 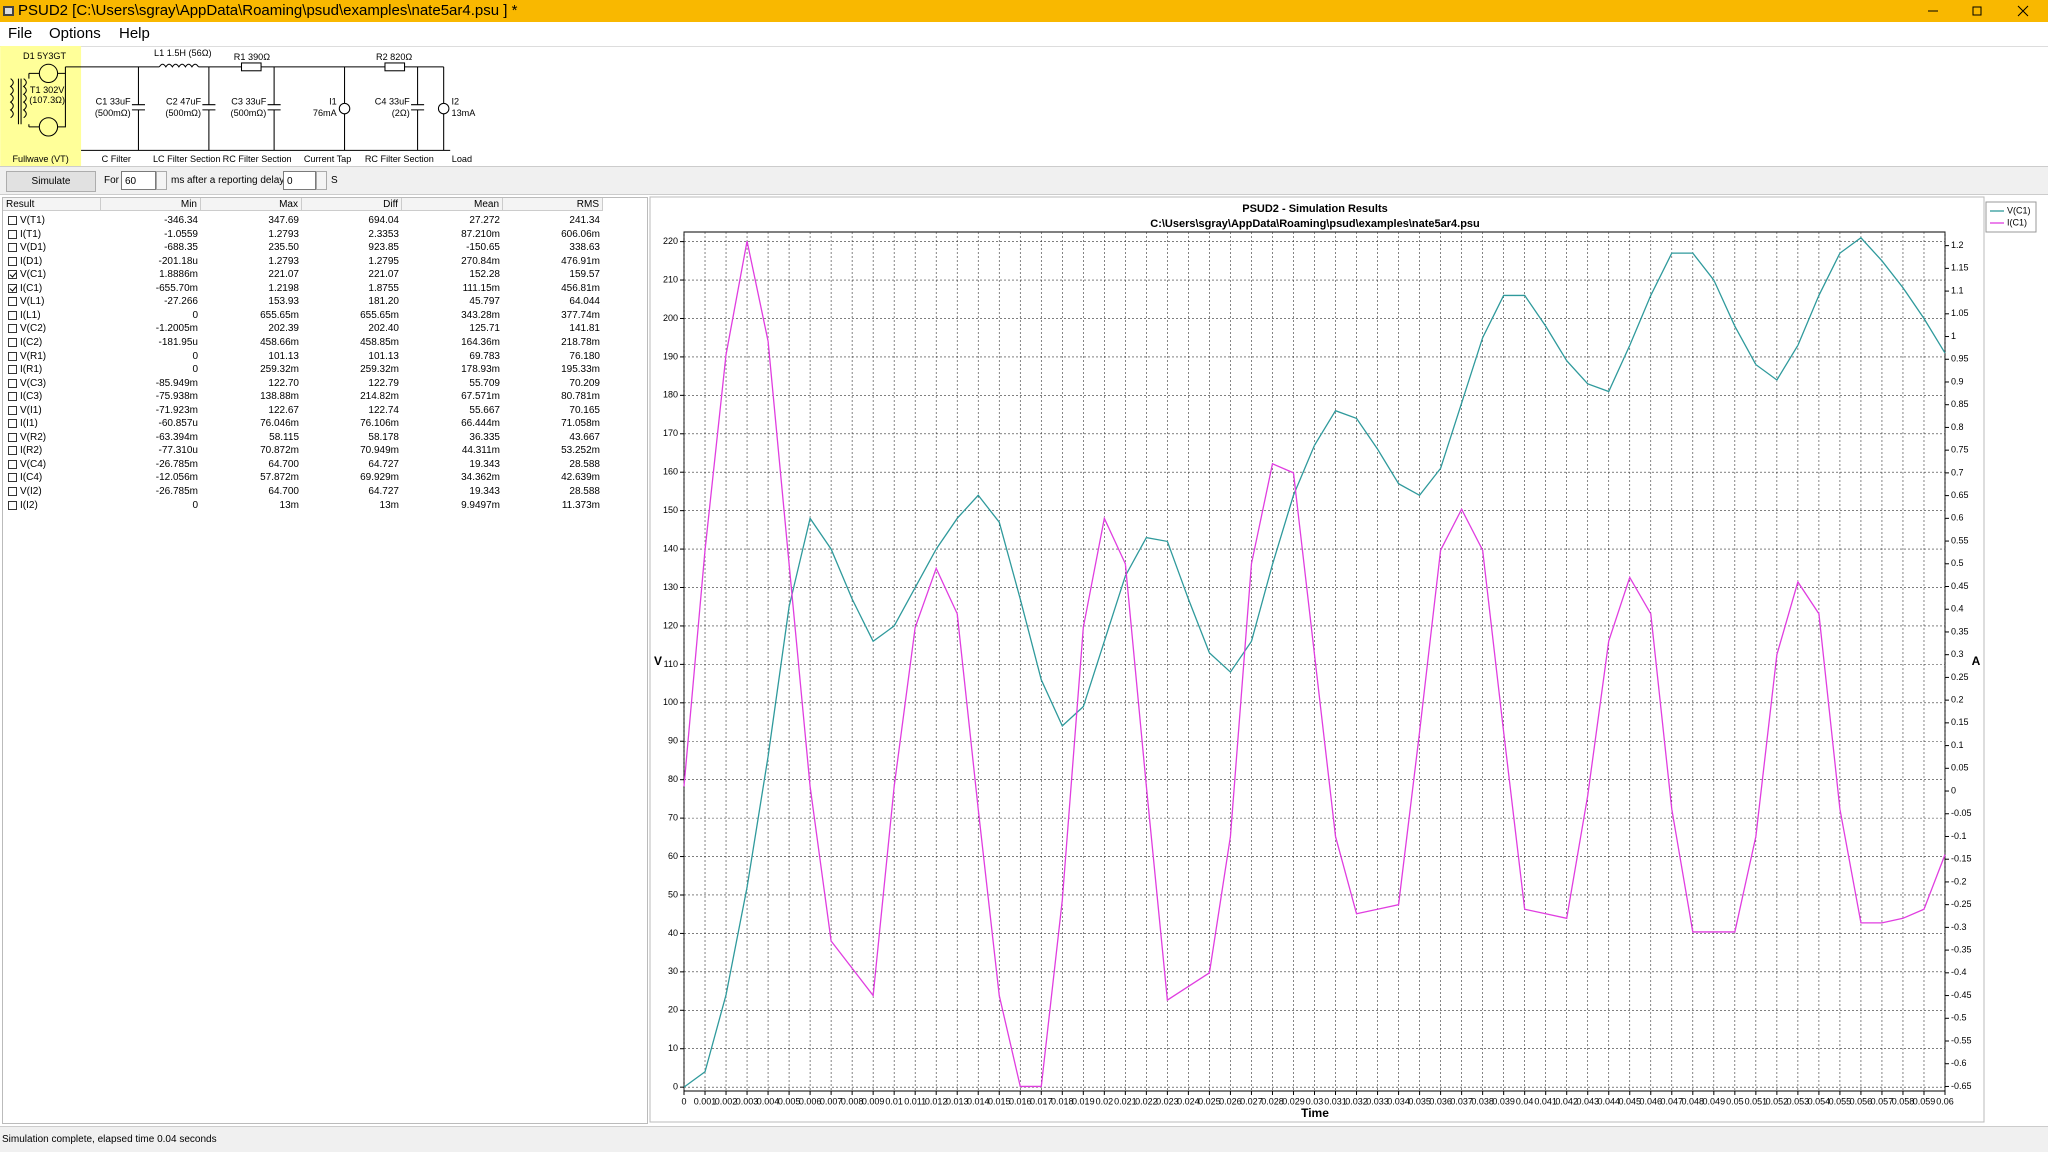 What do you see at coordinates (675, 1087) in the screenshot?
I see `y-tick-label: 0` at bounding box center [675, 1087].